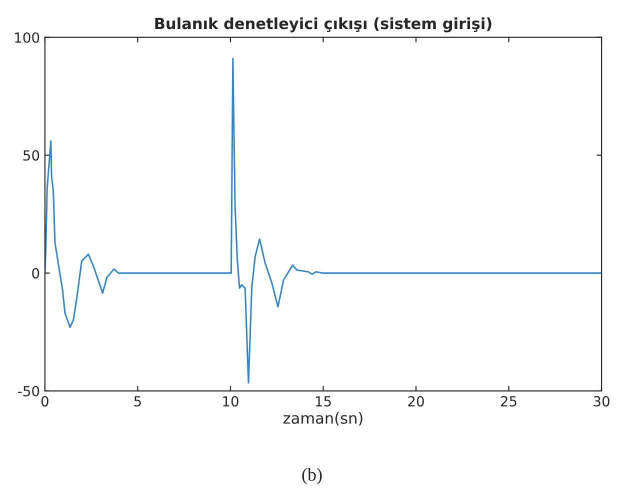 This screenshot has width=624, height=498. What do you see at coordinates (602, 401) in the screenshot?
I see `x-tick-label: 30` at bounding box center [602, 401].